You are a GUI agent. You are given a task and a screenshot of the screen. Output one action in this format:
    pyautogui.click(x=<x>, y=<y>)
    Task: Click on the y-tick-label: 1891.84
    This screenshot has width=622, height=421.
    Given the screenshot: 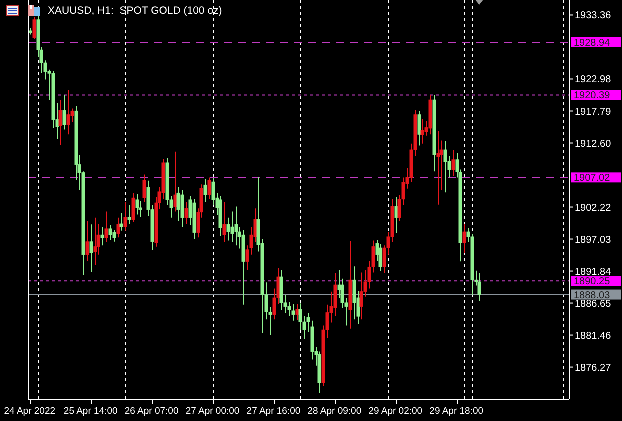 What is the action you would take?
    pyautogui.click(x=593, y=272)
    